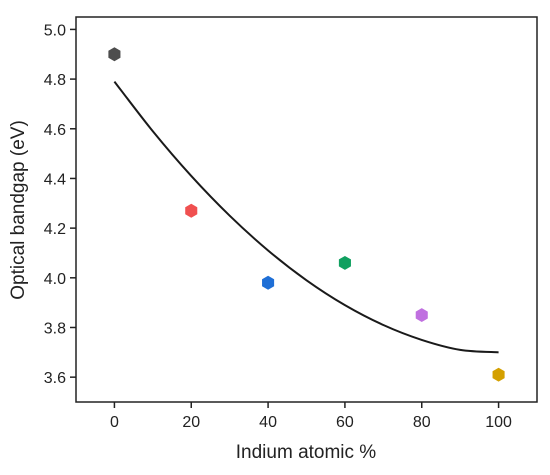 The image size is (550, 475). What do you see at coordinates (498, 422) in the screenshot?
I see `x-tick-label: 100` at bounding box center [498, 422].